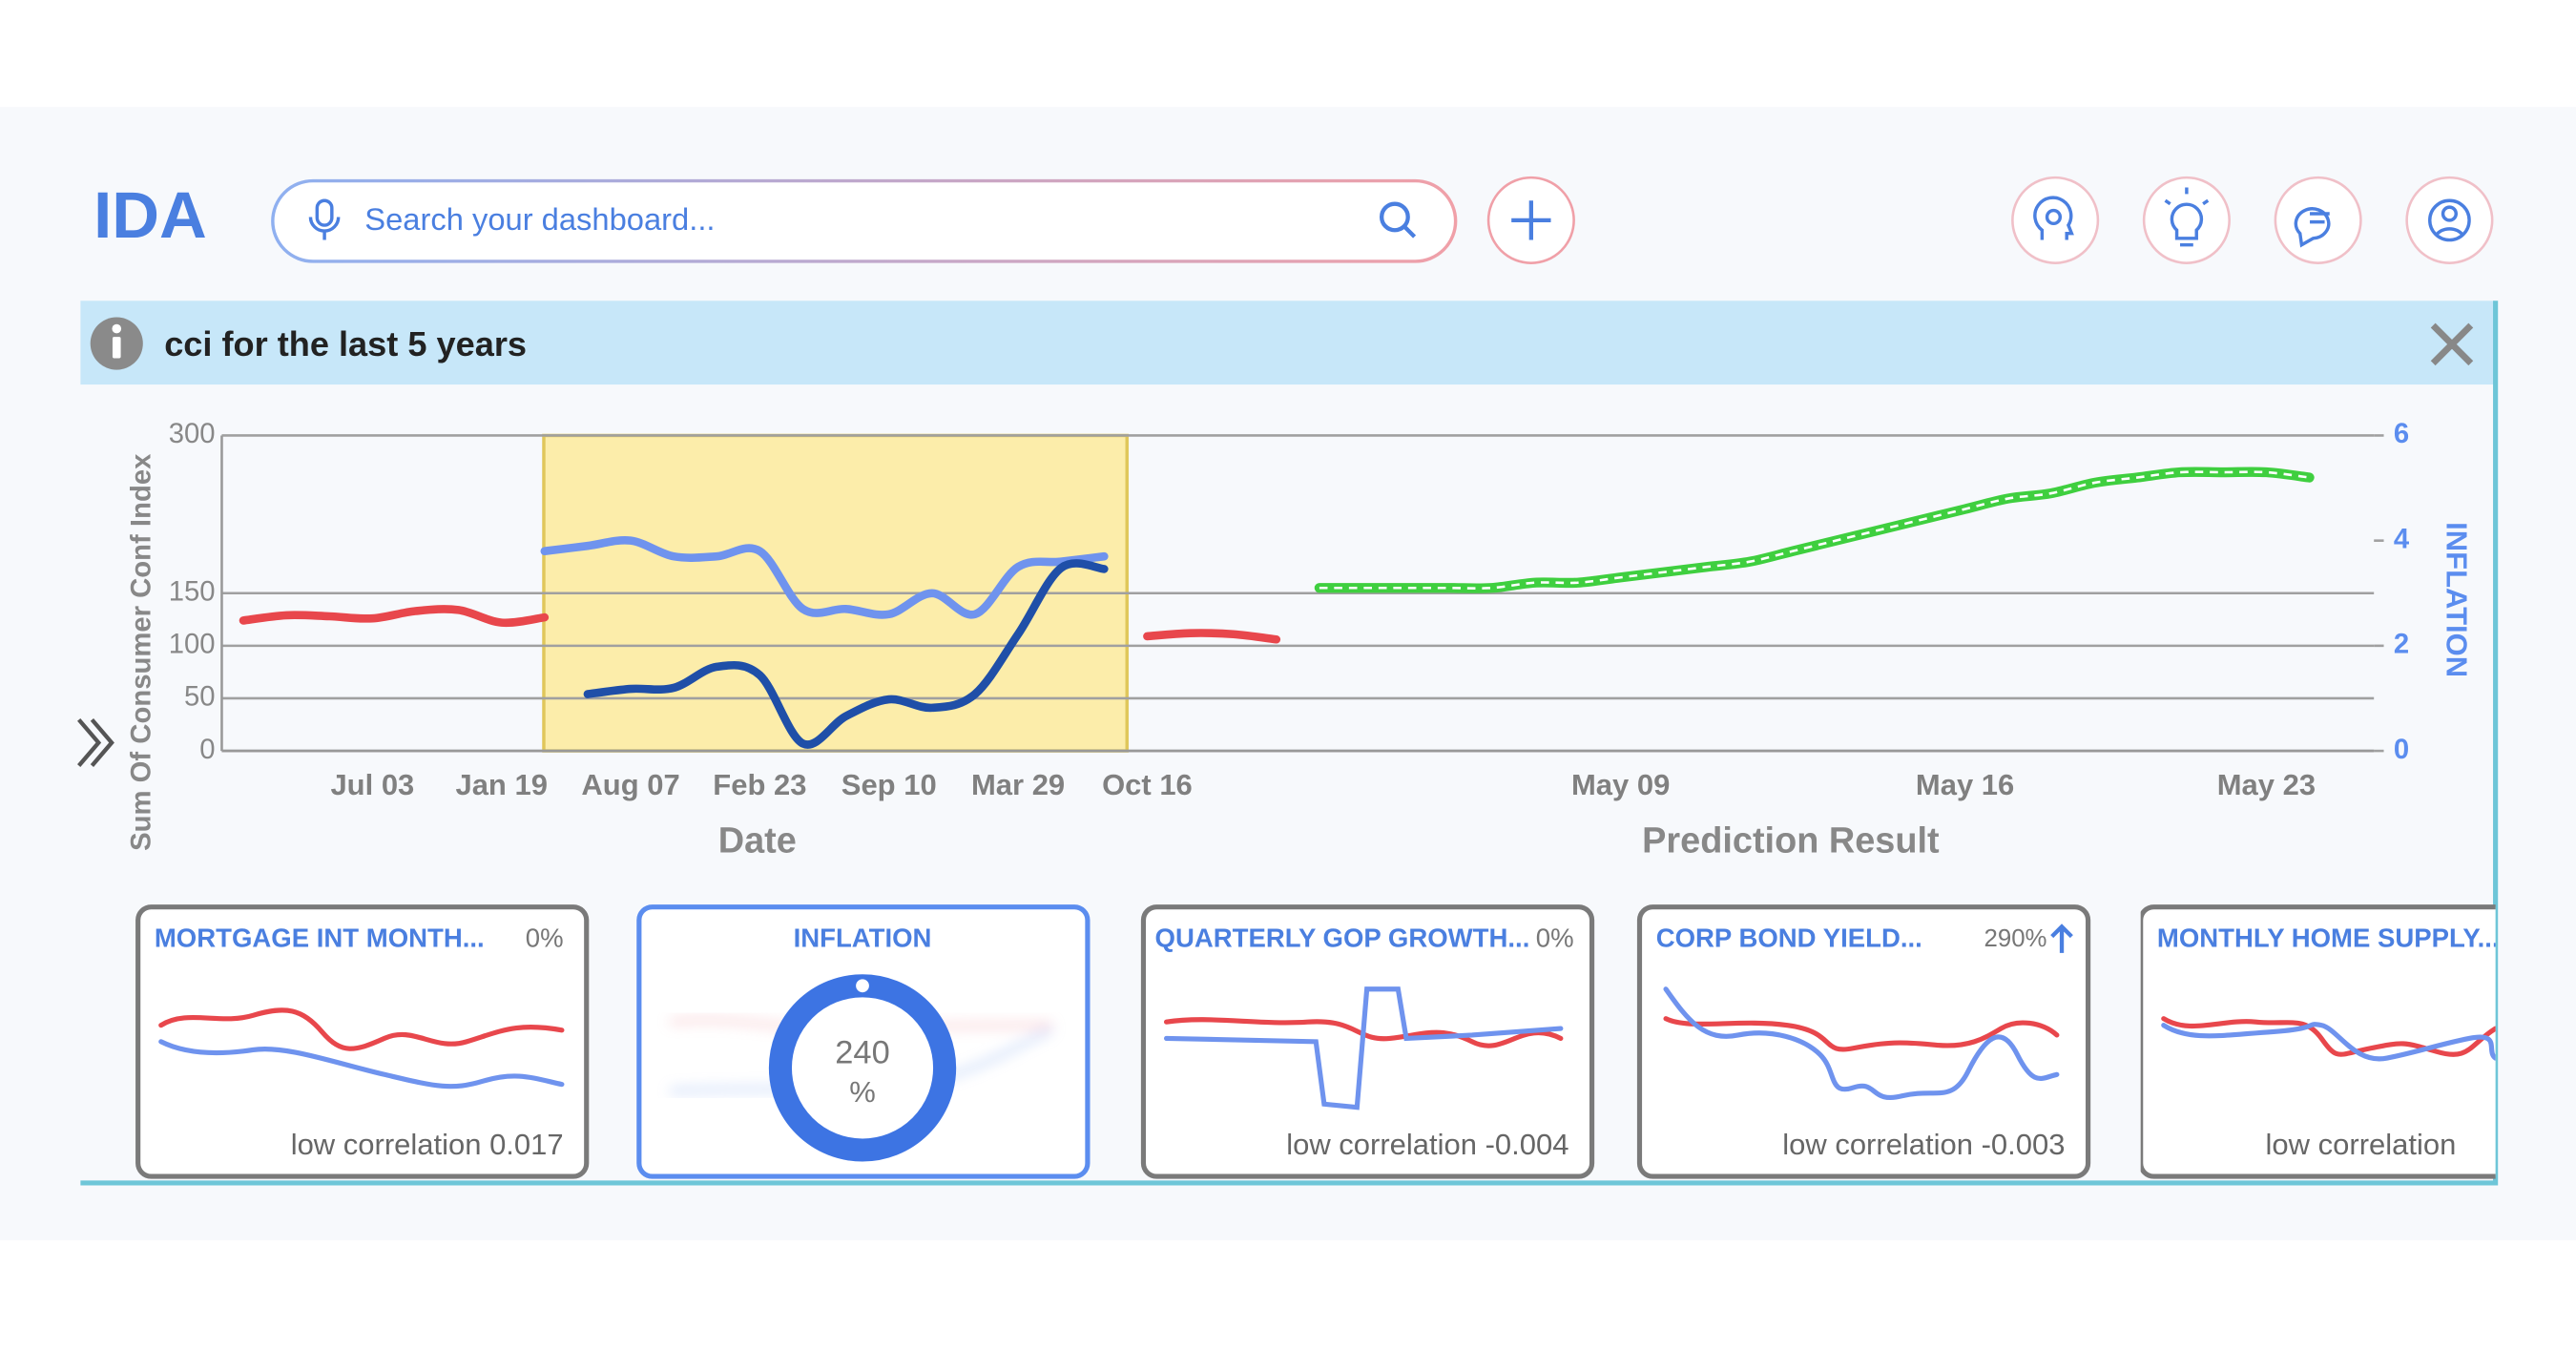  Describe the element at coordinates (2186, 220) in the screenshot. I see `idea-button` at that location.